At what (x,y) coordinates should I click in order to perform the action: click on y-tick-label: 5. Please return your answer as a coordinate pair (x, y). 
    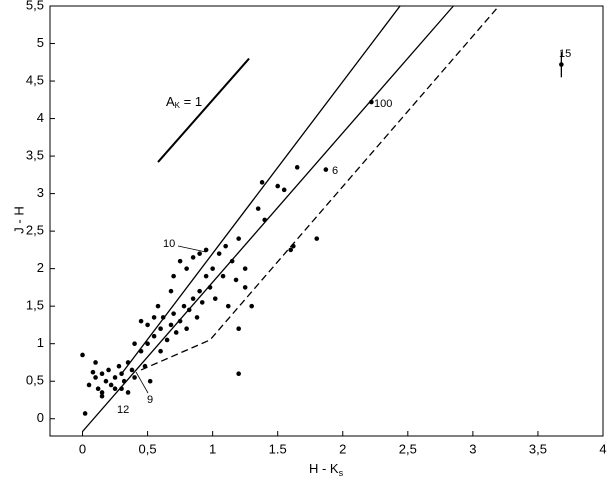
    Looking at the image, I should click on (40, 42).